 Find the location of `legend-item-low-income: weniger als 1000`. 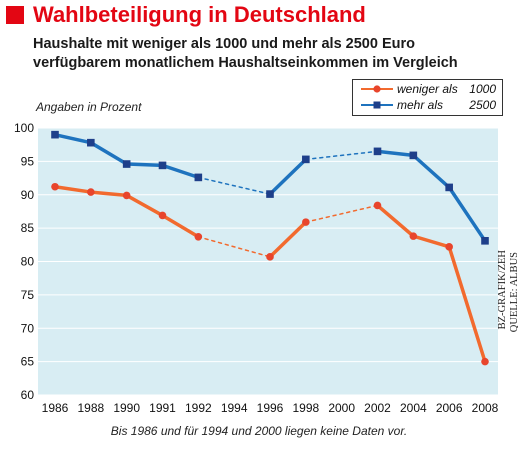

legend-item-low-income: weniger als 1000 is located at coordinates (427, 89).